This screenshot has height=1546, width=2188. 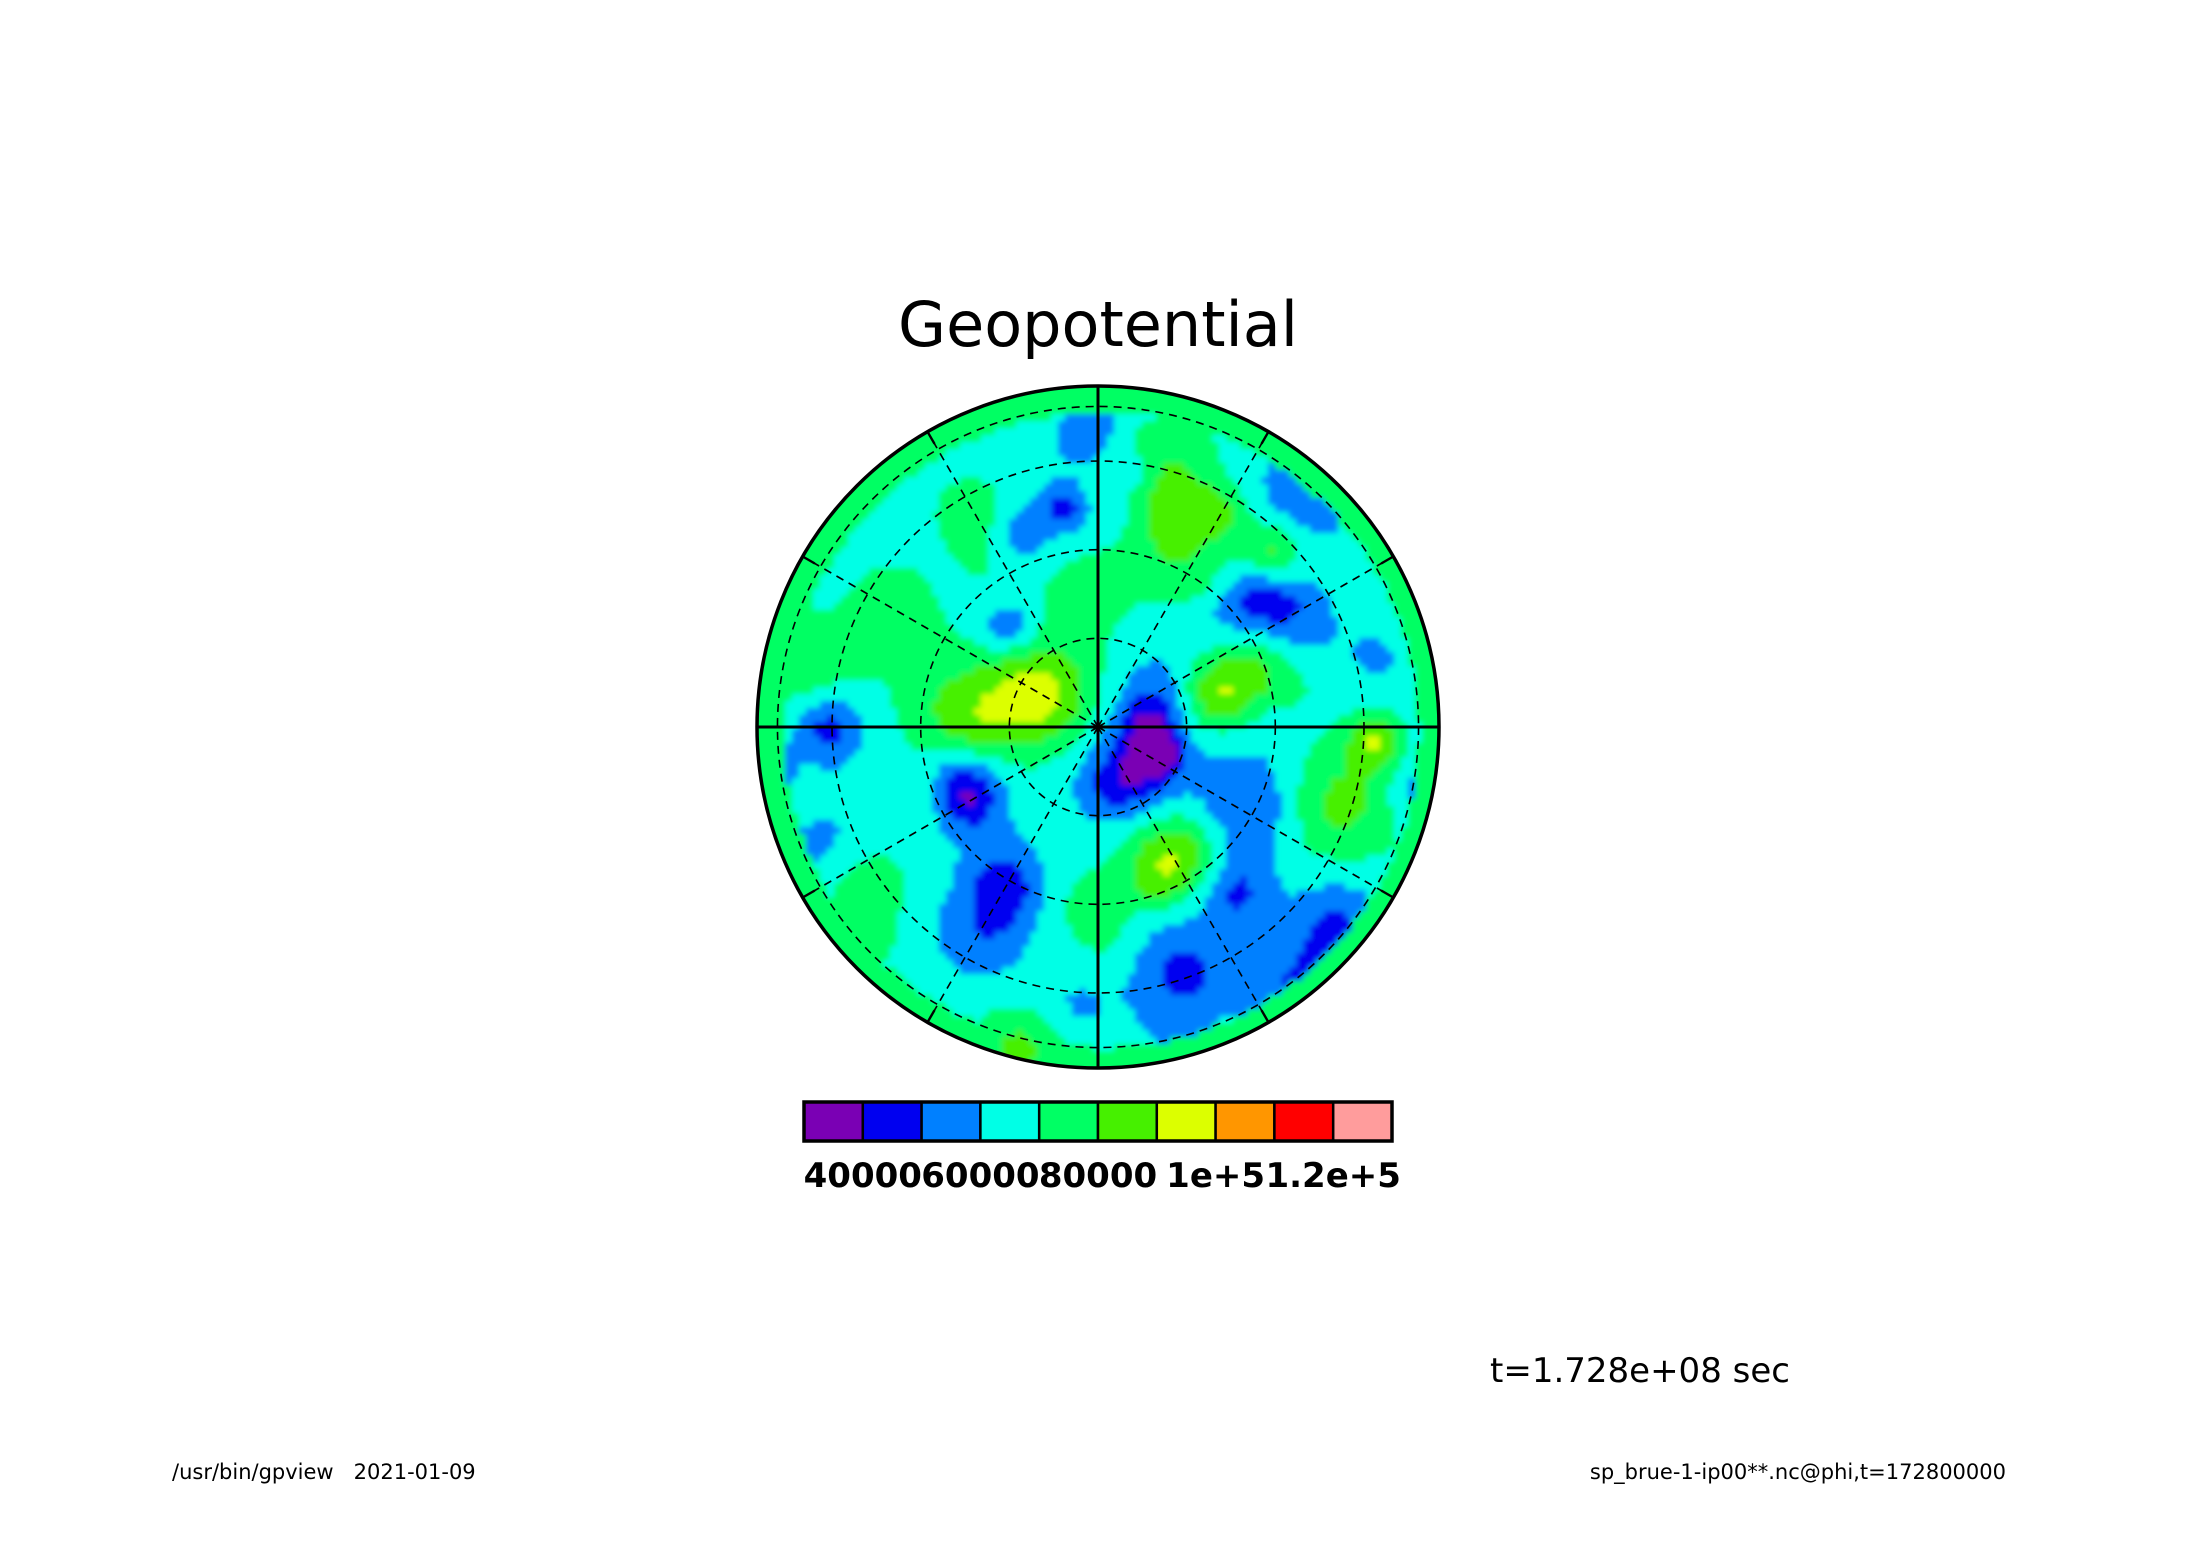 I want to click on colorbar-tick-label: 40000, so click(x=863, y=1176).